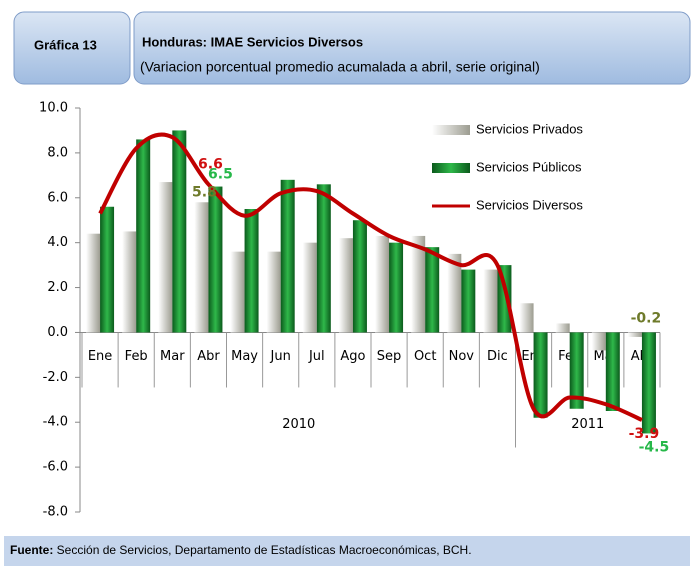 The width and height of the screenshot is (694, 575). Describe the element at coordinates (57, 152) in the screenshot. I see `y-tick-label: 8.0` at that location.